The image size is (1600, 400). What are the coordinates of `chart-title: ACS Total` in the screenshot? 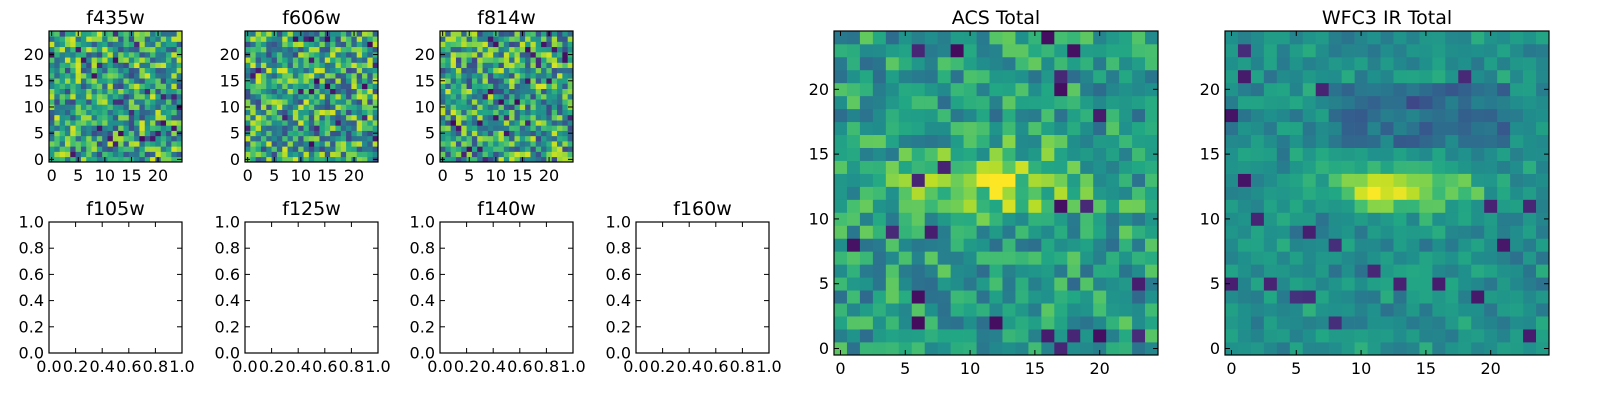 It's located at (996, 18).